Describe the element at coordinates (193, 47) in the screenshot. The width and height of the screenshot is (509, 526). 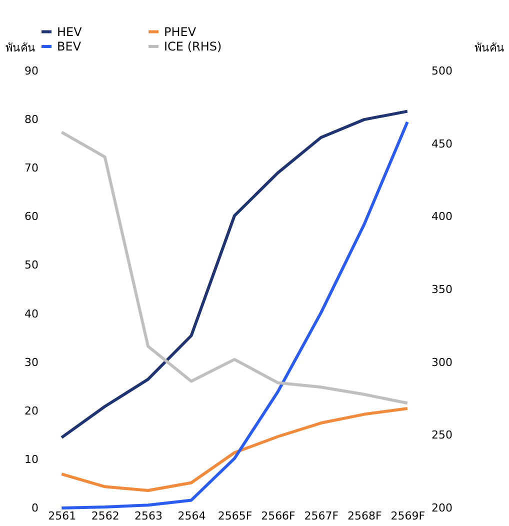
I see `legend-label: ICE (RHS)` at that location.